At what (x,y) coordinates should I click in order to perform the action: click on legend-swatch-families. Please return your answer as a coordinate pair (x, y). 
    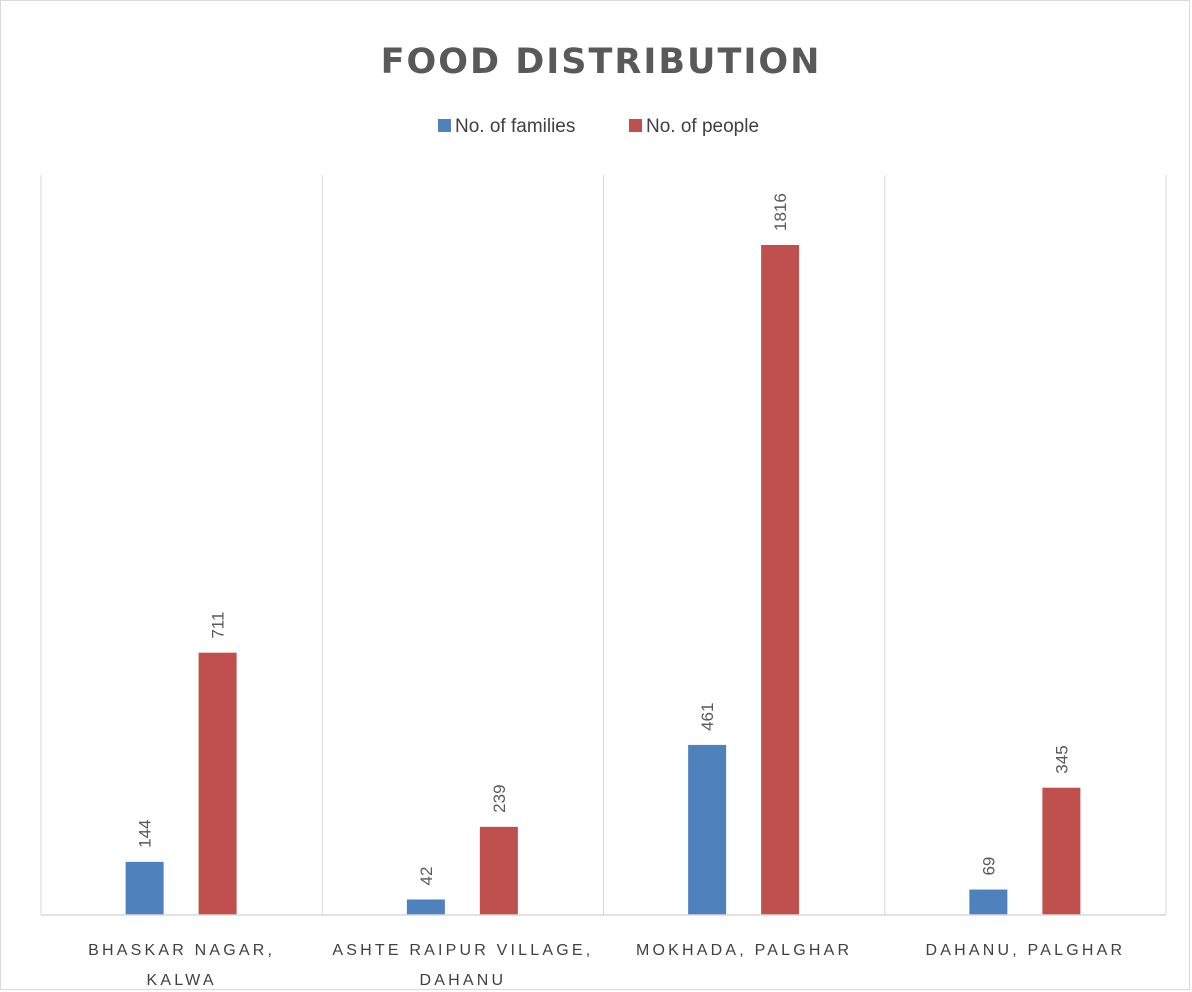
    Looking at the image, I should click on (444, 125).